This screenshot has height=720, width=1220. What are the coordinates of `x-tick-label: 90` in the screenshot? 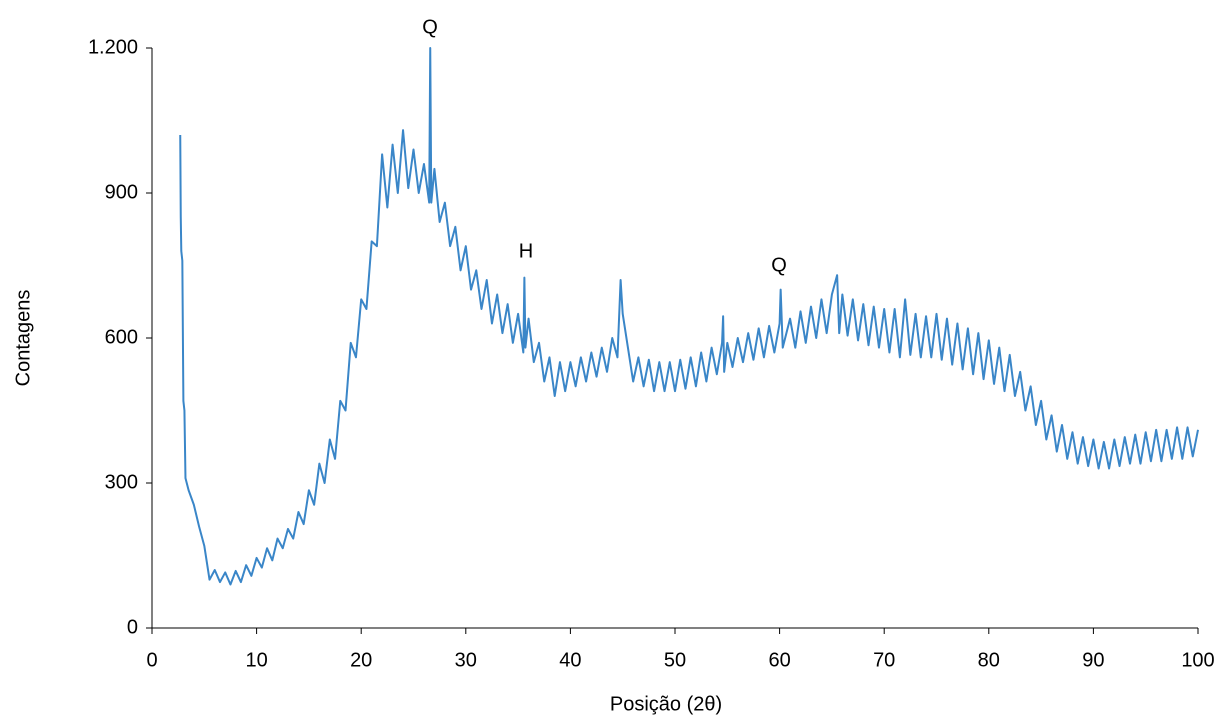 It's located at (1093, 660).